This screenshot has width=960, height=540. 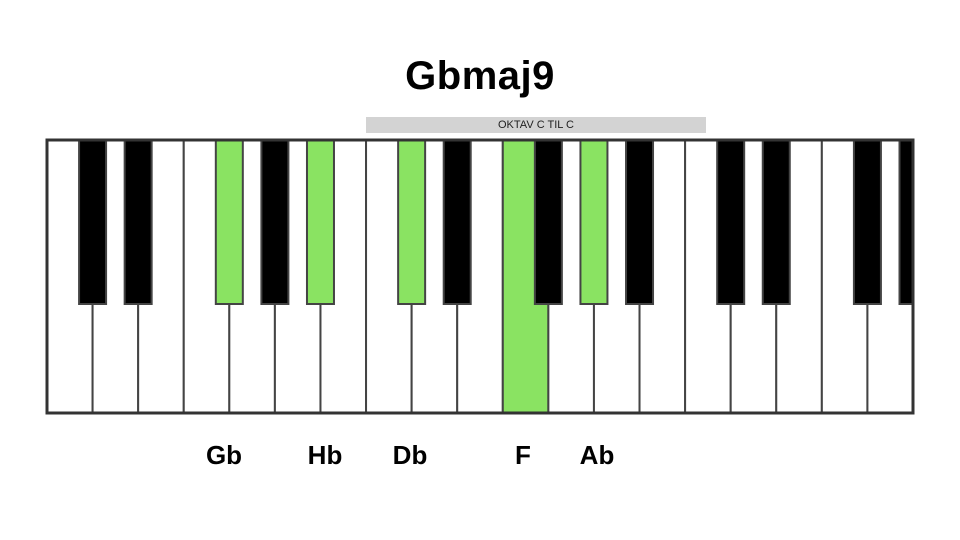 What do you see at coordinates (325, 455) in the screenshot?
I see `note-label-hb: Hb` at bounding box center [325, 455].